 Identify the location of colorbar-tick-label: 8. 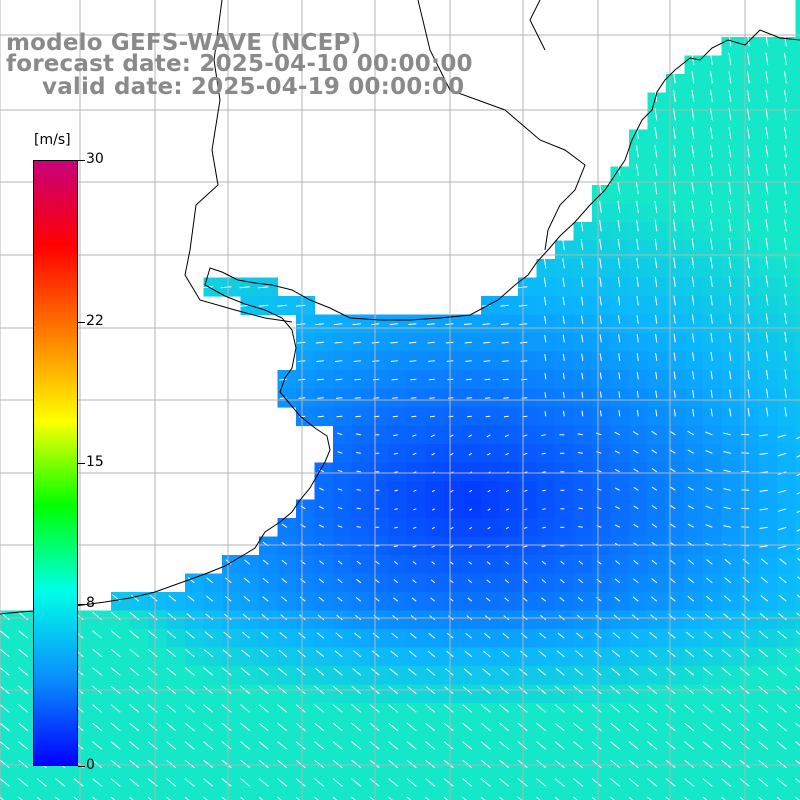
(90, 603).